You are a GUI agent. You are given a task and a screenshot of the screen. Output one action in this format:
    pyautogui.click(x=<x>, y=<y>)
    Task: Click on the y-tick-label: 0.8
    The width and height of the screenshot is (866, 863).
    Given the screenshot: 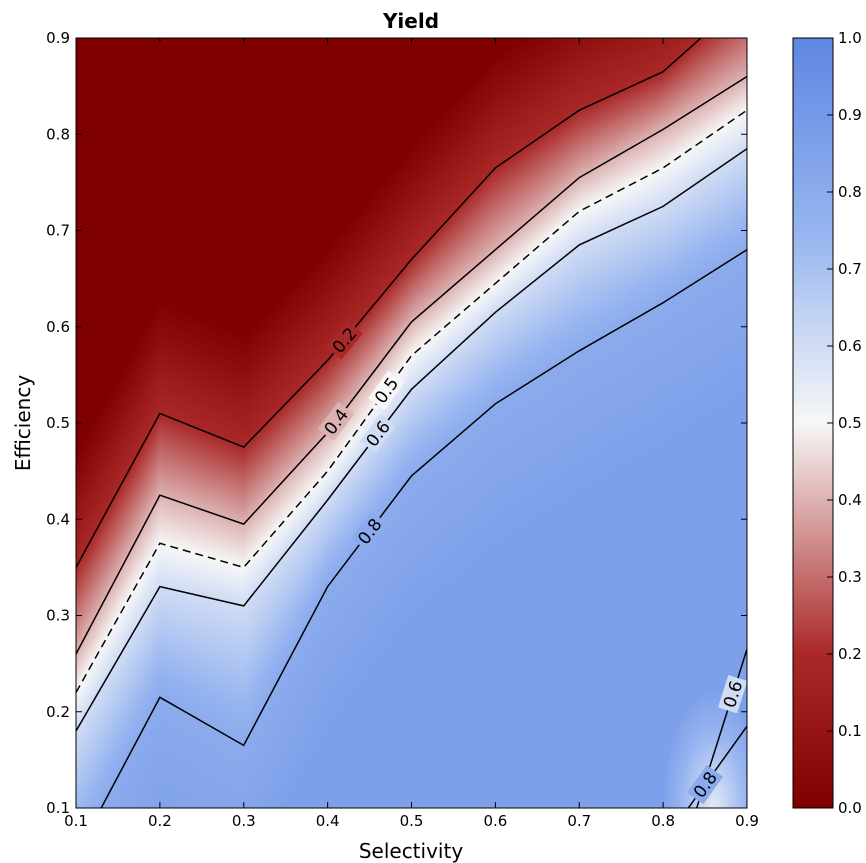 What is the action you would take?
    pyautogui.click(x=58, y=134)
    